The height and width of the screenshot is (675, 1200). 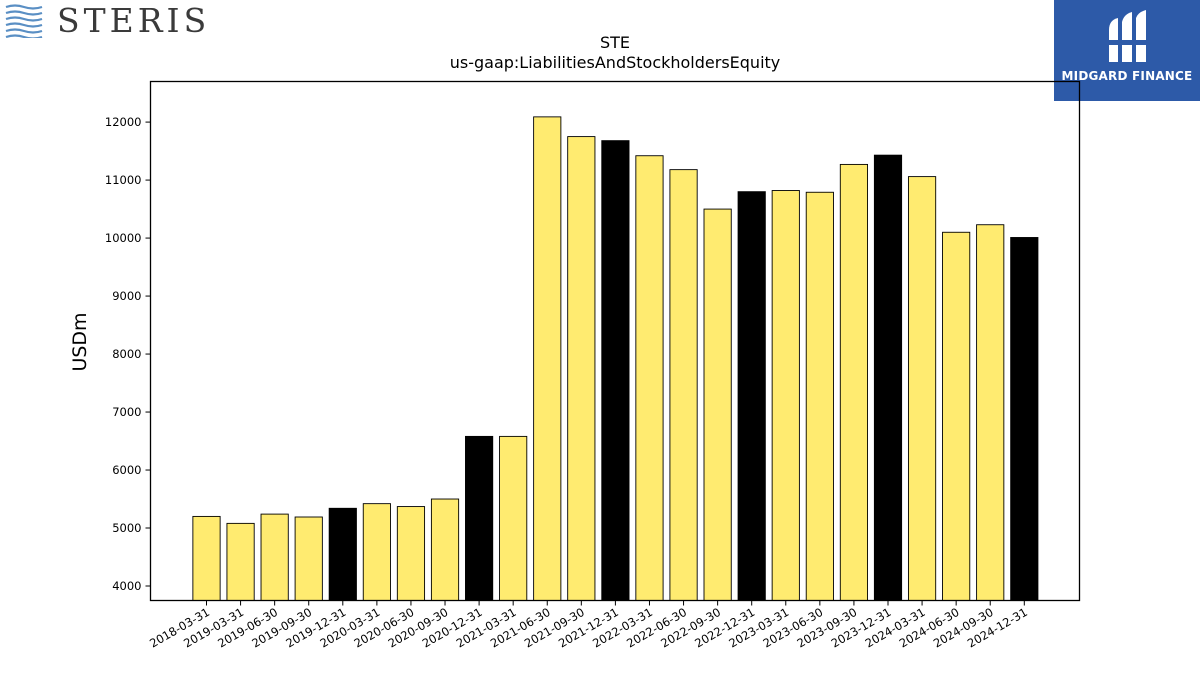 I want to click on y-tick-label: 8000, so click(x=126, y=354).